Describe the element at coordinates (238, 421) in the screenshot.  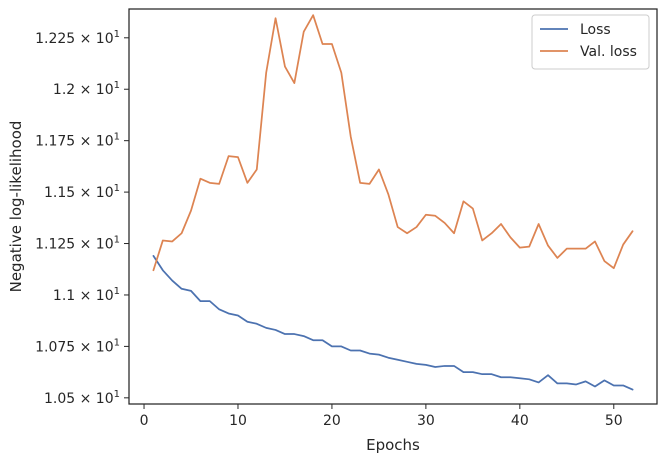
I see `x-tick-label: 10` at that location.